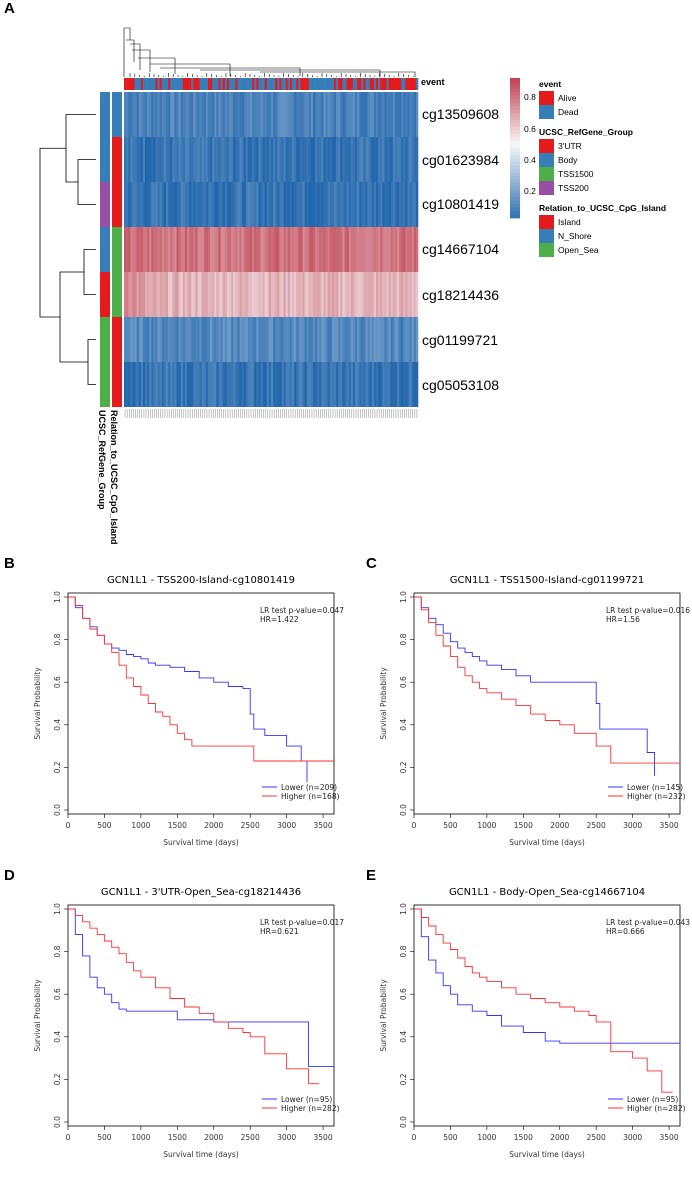 This screenshot has width=692, height=1181. What do you see at coordinates (57, 682) in the screenshot?
I see `y-tick-label: 0.6` at bounding box center [57, 682].